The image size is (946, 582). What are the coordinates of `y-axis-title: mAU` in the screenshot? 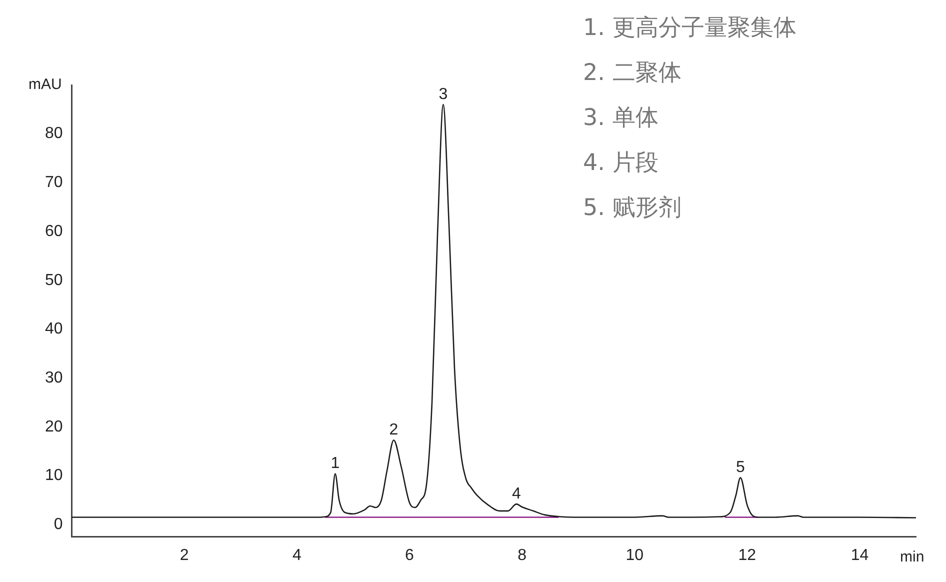 It's located at (45, 85).